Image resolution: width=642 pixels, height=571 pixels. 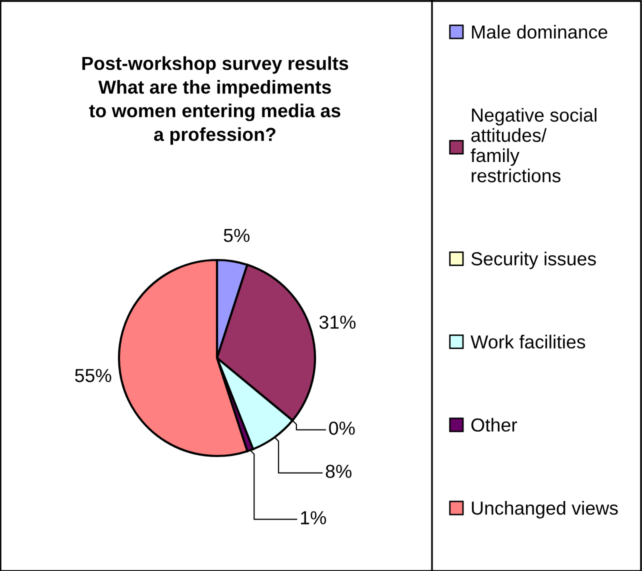 What do you see at coordinates (337, 322) in the screenshot?
I see `data-label: 31%` at bounding box center [337, 322].